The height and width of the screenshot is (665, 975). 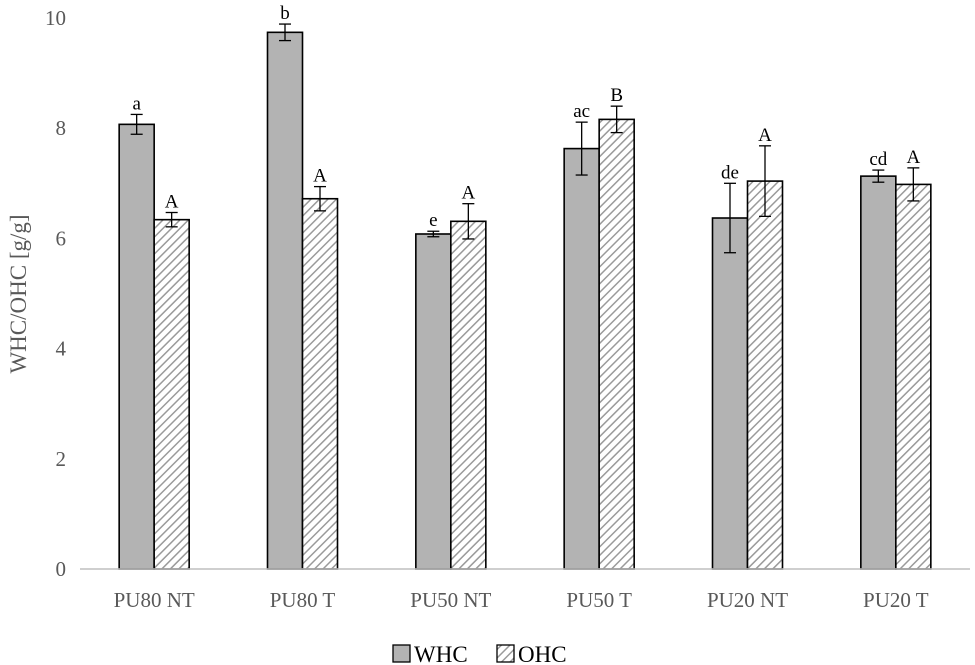 I want to click on significance-label: de, so click(x=730, y=172).